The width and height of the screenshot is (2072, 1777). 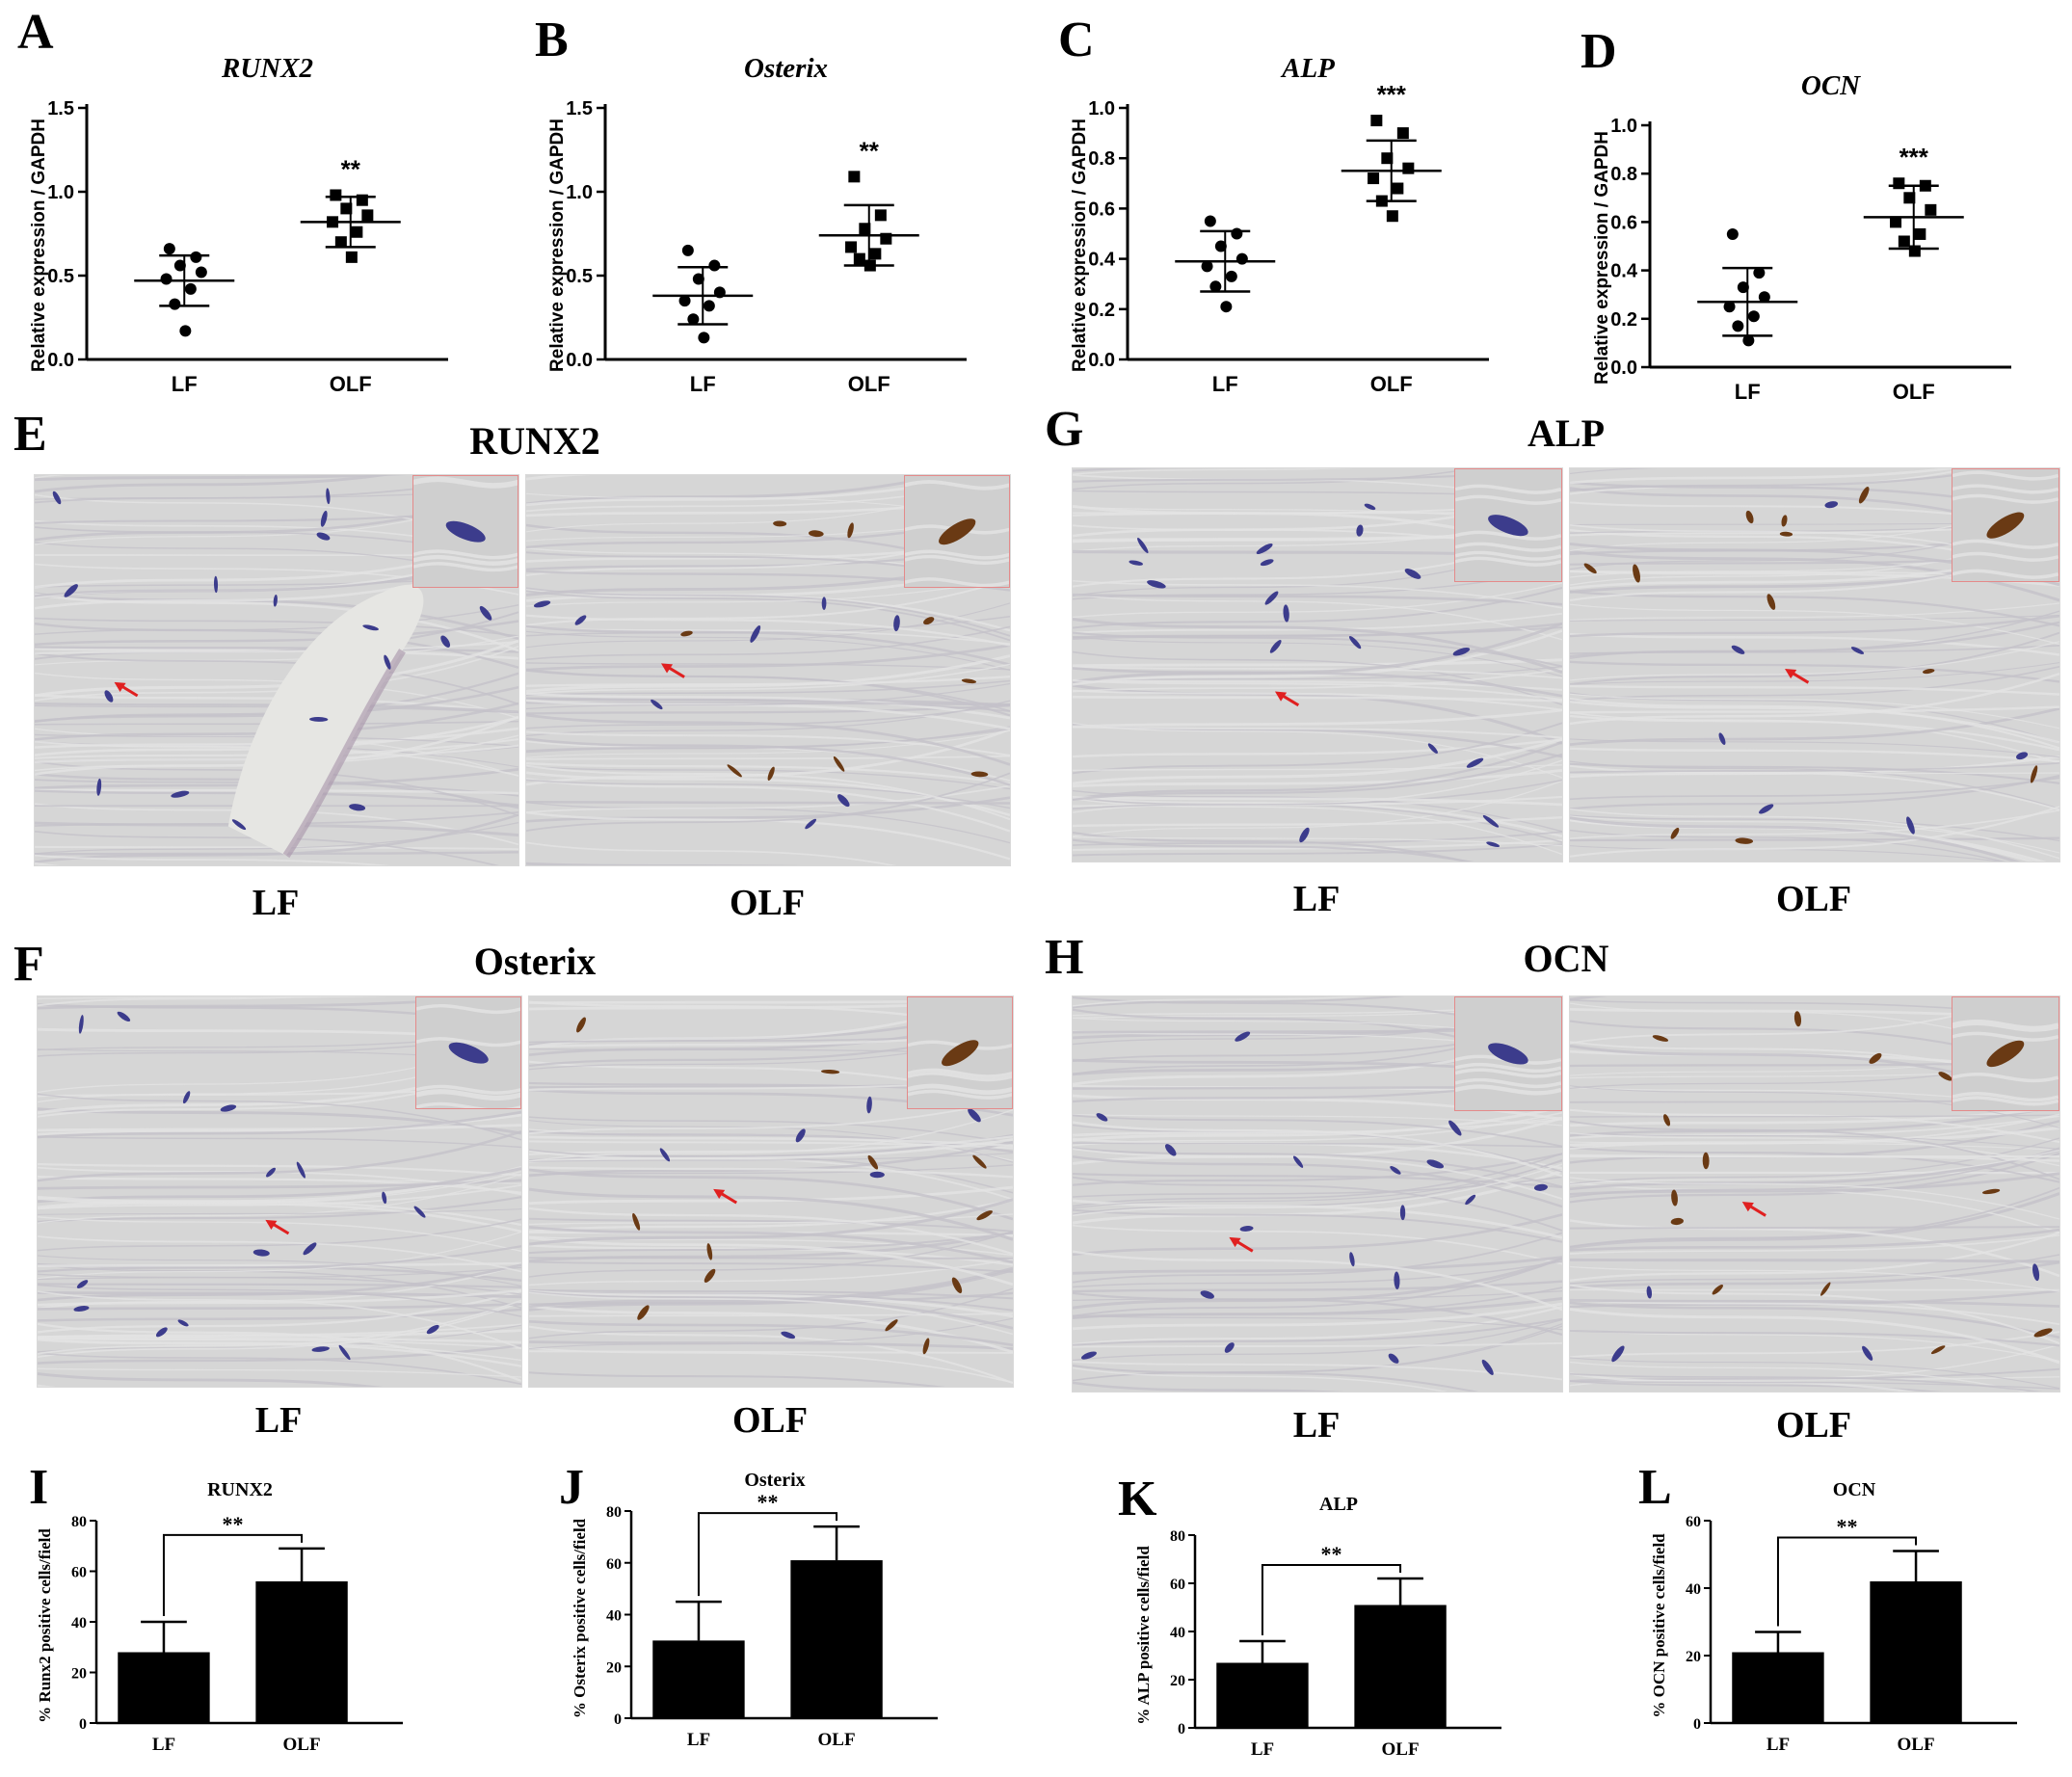 What do you see at coordinates (45, 1626) in the screenshot?
I see `y-axis-label: % Runx2 positive cells/field` at bounding box center [45, 1626].